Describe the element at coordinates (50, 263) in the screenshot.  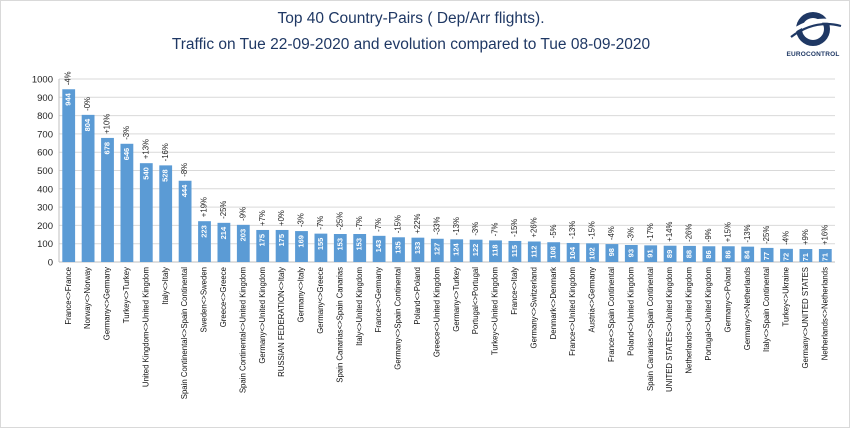
I see `y-tick-label: 0` at that location.